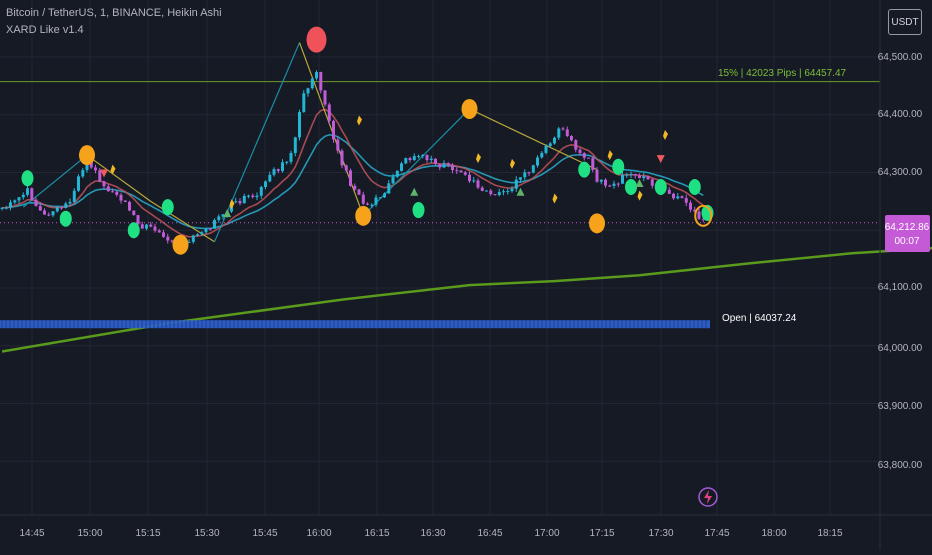 Image resolution: width=932 pixels, height=555 pixels. What do you see at coordinates (31, 533) in the screenshot?
I see `time-label-1445: 14:45` at bounding box center [31, 533].